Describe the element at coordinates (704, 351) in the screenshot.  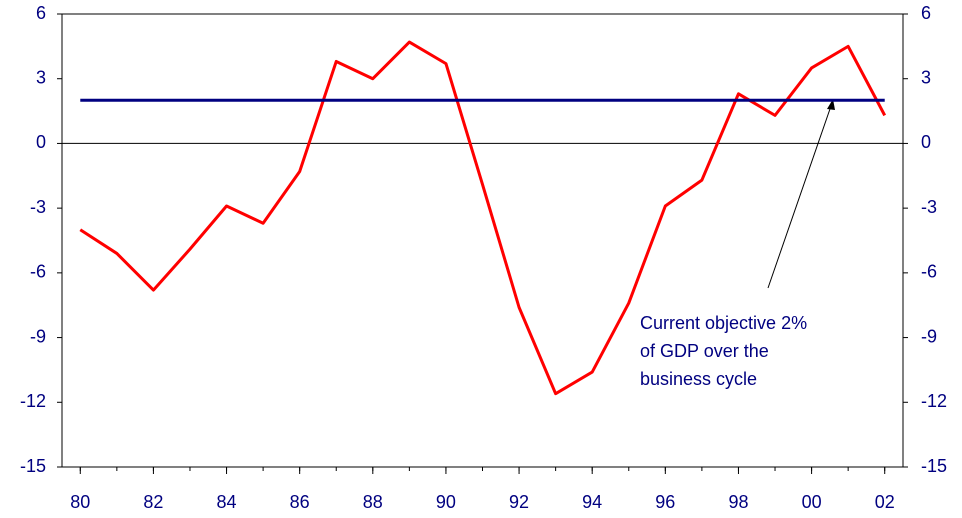
I see `annotation: of GDP over the` at that location.